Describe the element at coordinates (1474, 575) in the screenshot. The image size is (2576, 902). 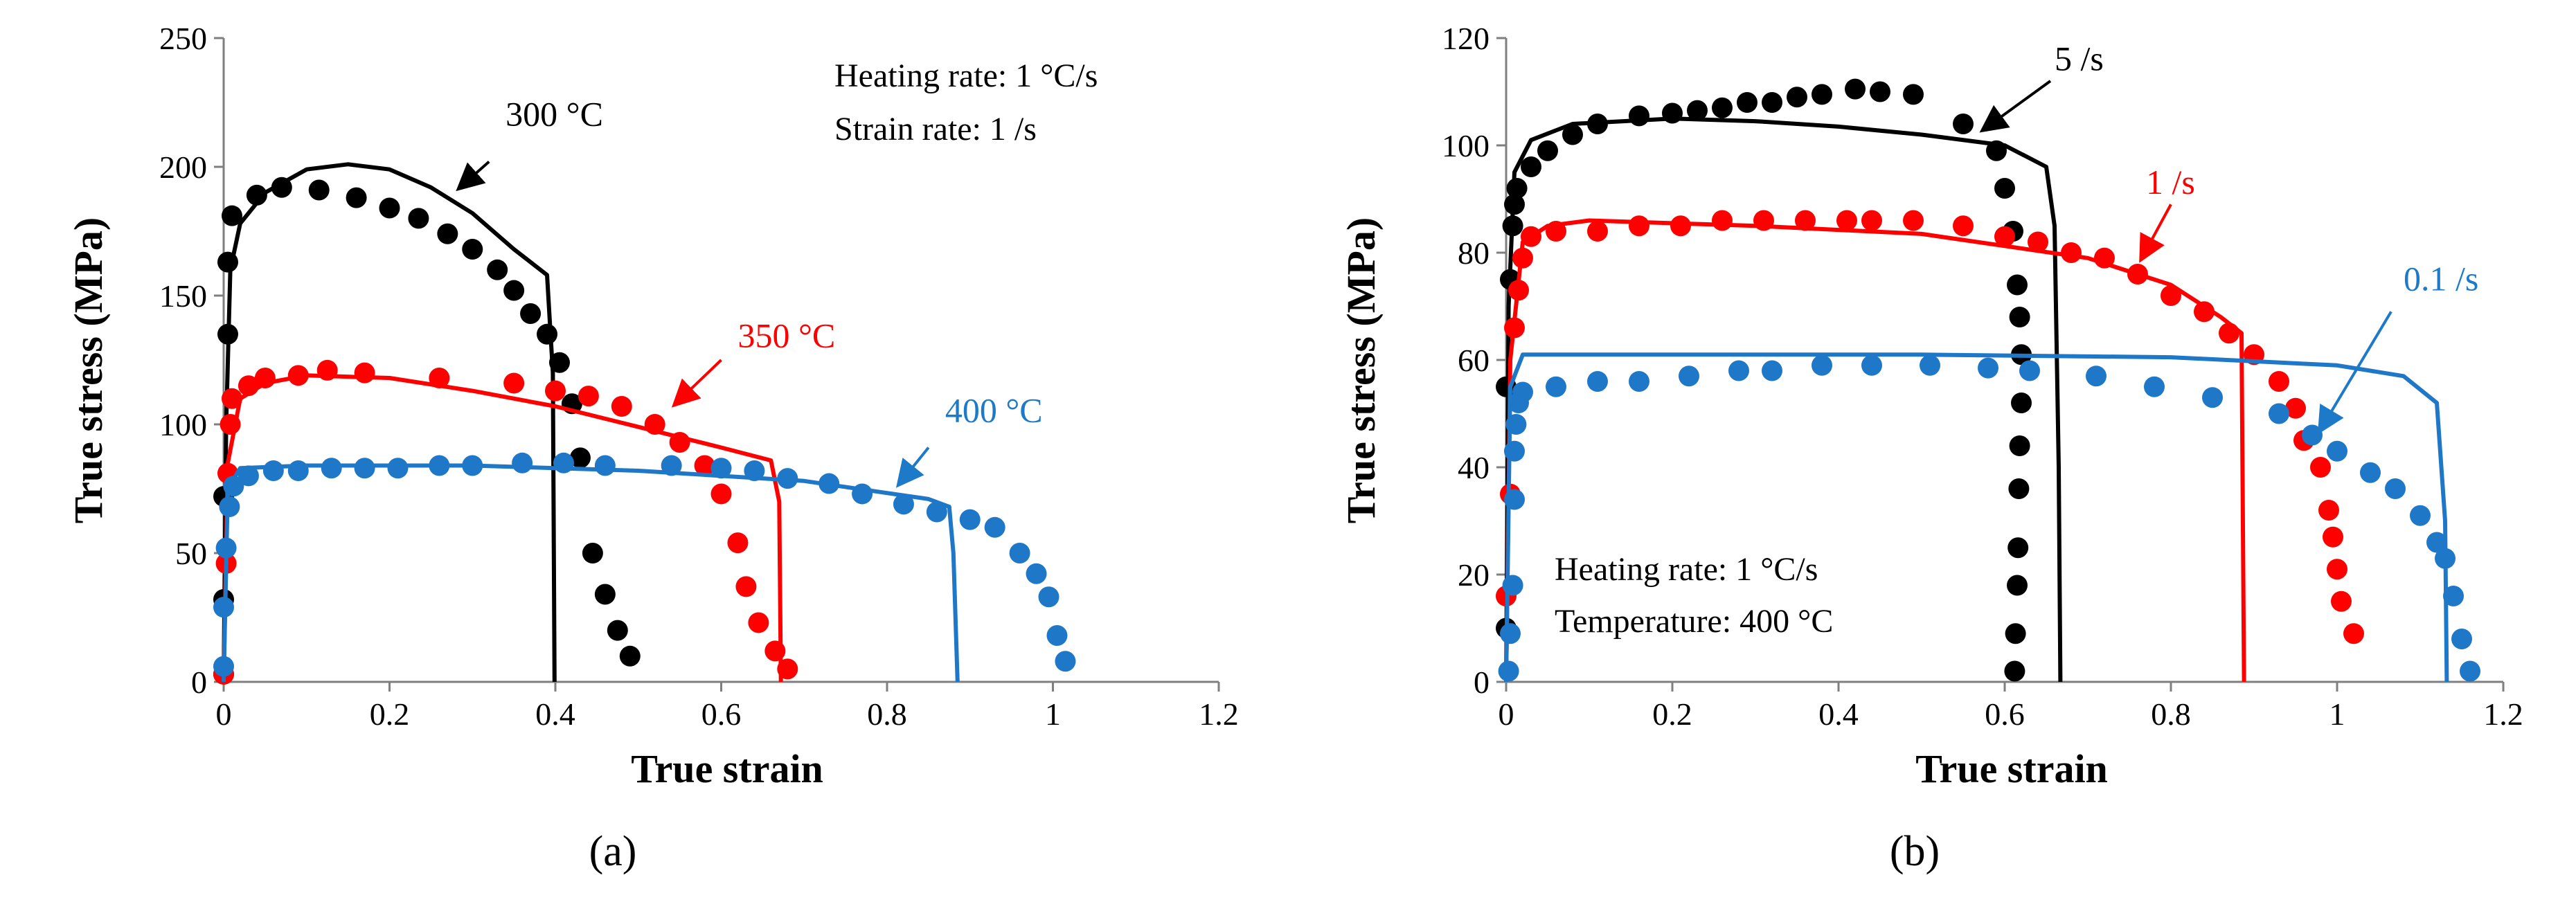
I see `panel-b-y-tick-label: 20` at that location.